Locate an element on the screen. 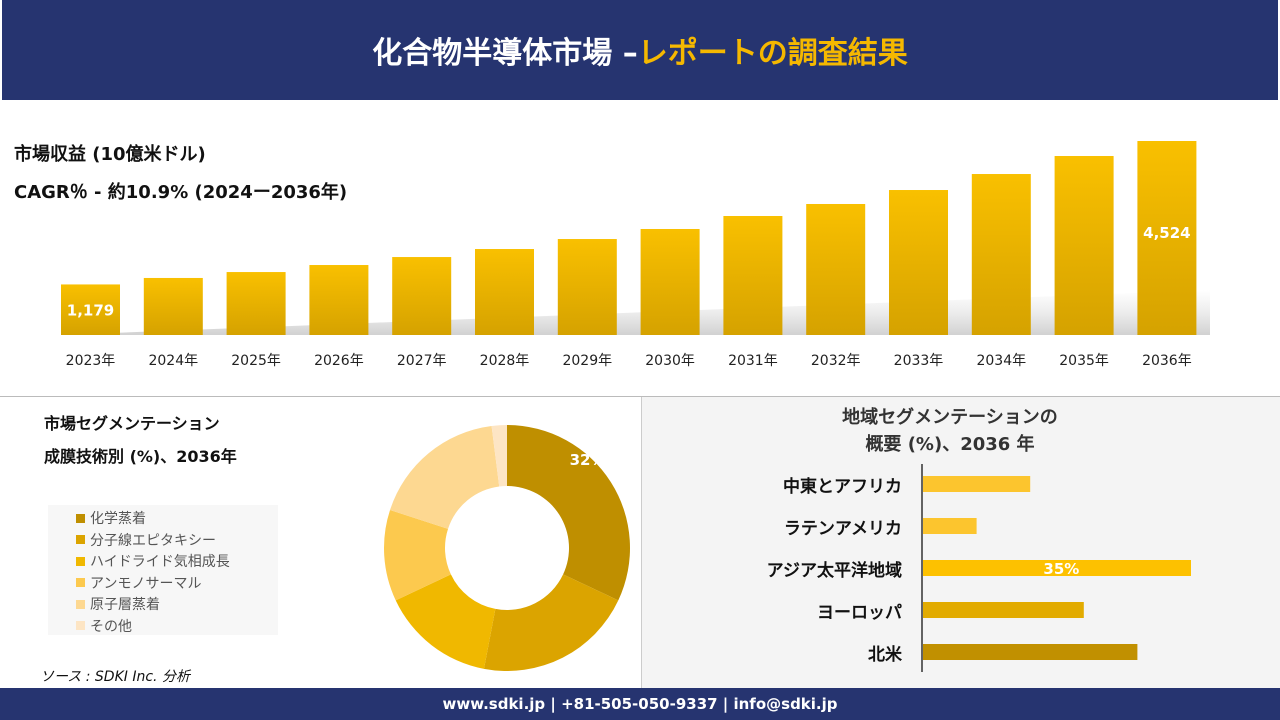 The height and width of the screenshot is (720, 1280). title-accent: レポートの調査結果 is located at coordinates (772, 53).